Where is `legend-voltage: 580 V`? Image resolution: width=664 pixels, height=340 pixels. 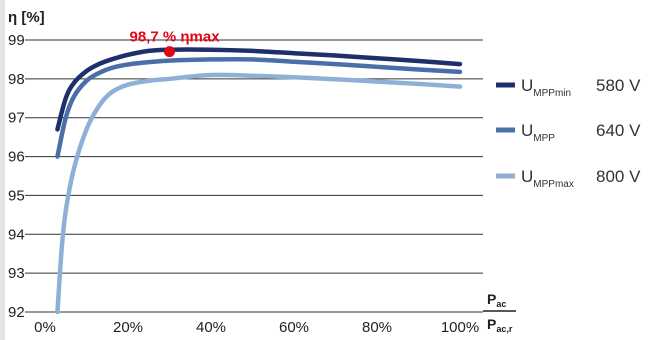 legend-voltage: 580 V is located at coordinates (618, 85).